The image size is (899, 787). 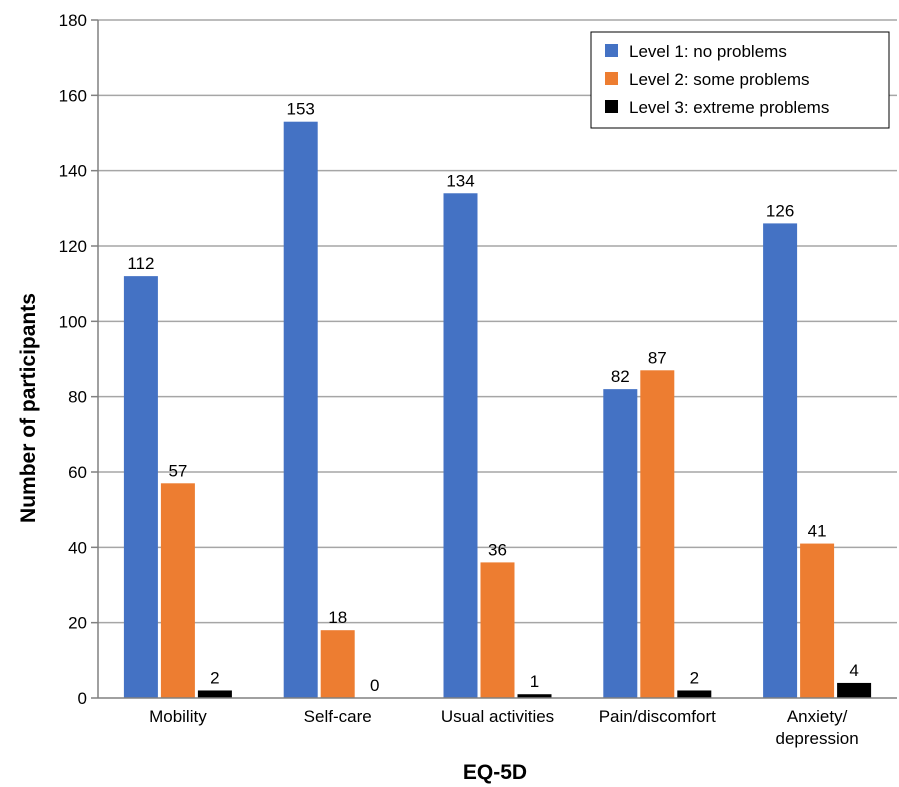 What do you see at coordinates (82, 698) in the screenshot?
I see `y-tick-label: 0` at bounding box center [82, 698].